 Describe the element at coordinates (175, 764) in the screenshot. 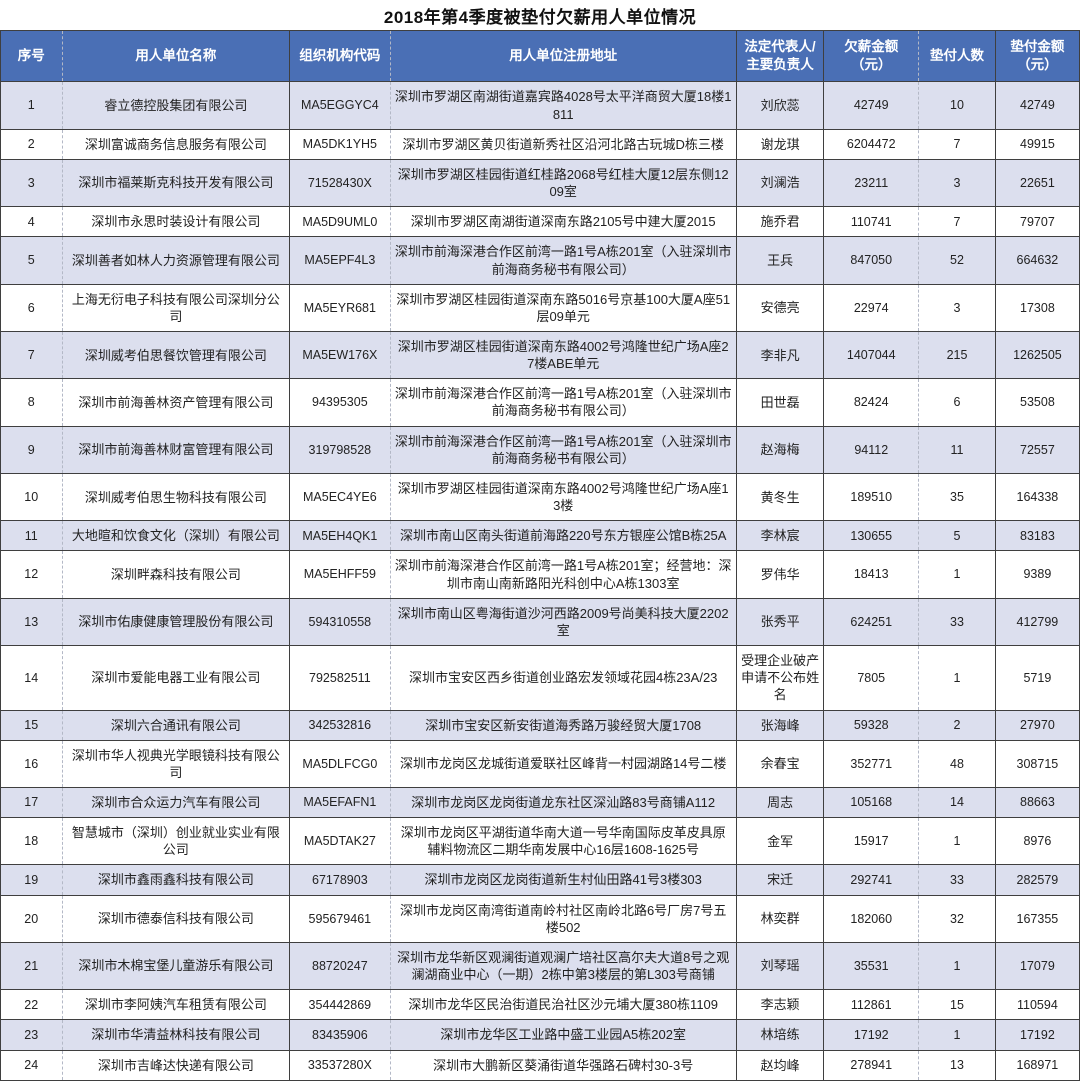

I see `cell-company-name: 深圳市华人视典光学眼镜科技有限公司` at that location.